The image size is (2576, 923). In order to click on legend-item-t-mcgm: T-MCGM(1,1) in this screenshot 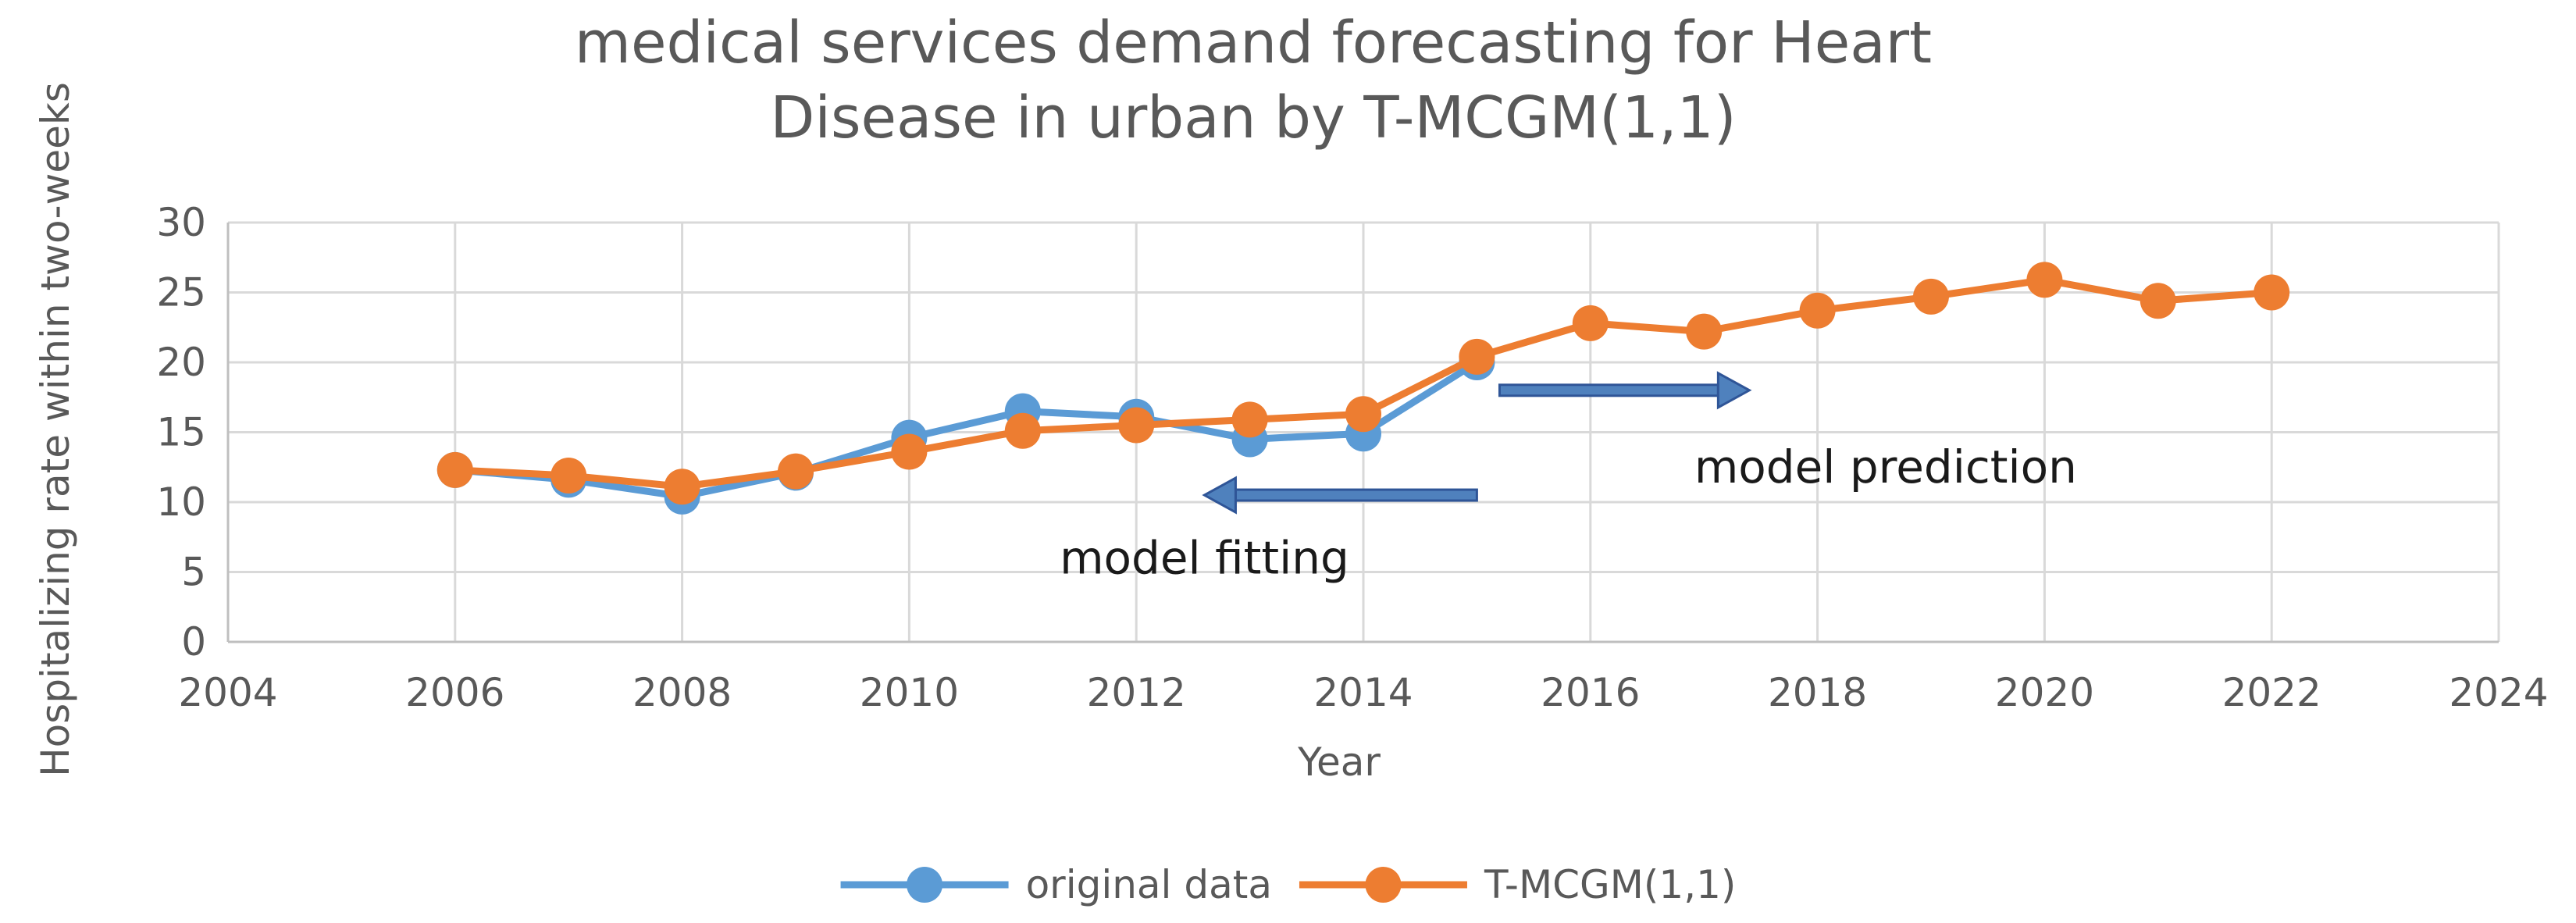, I will do `click(1517, 884)`.